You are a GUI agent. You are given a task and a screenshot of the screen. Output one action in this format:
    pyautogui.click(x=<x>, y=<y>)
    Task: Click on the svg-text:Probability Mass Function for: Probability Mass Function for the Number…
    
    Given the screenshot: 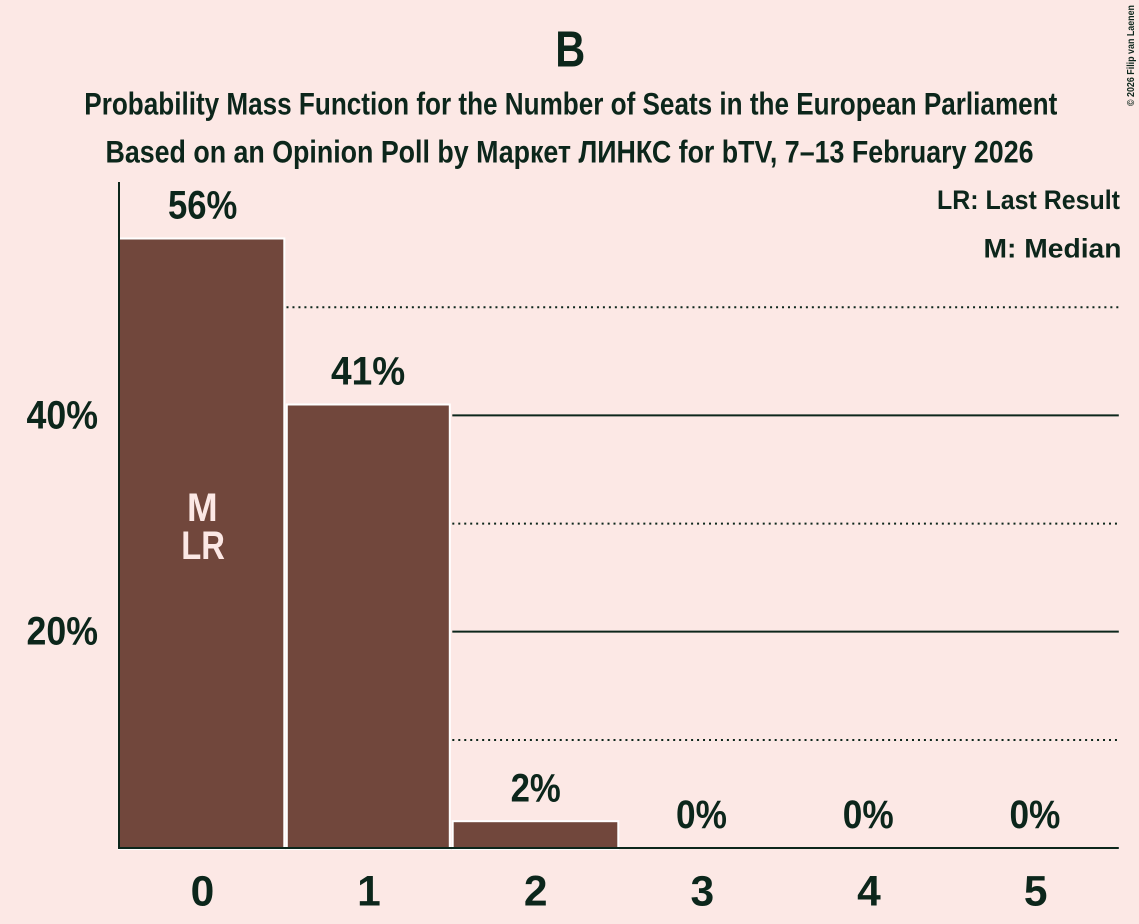 What is the action you would take?
    pyautogui.click(x=570, y=104)
    